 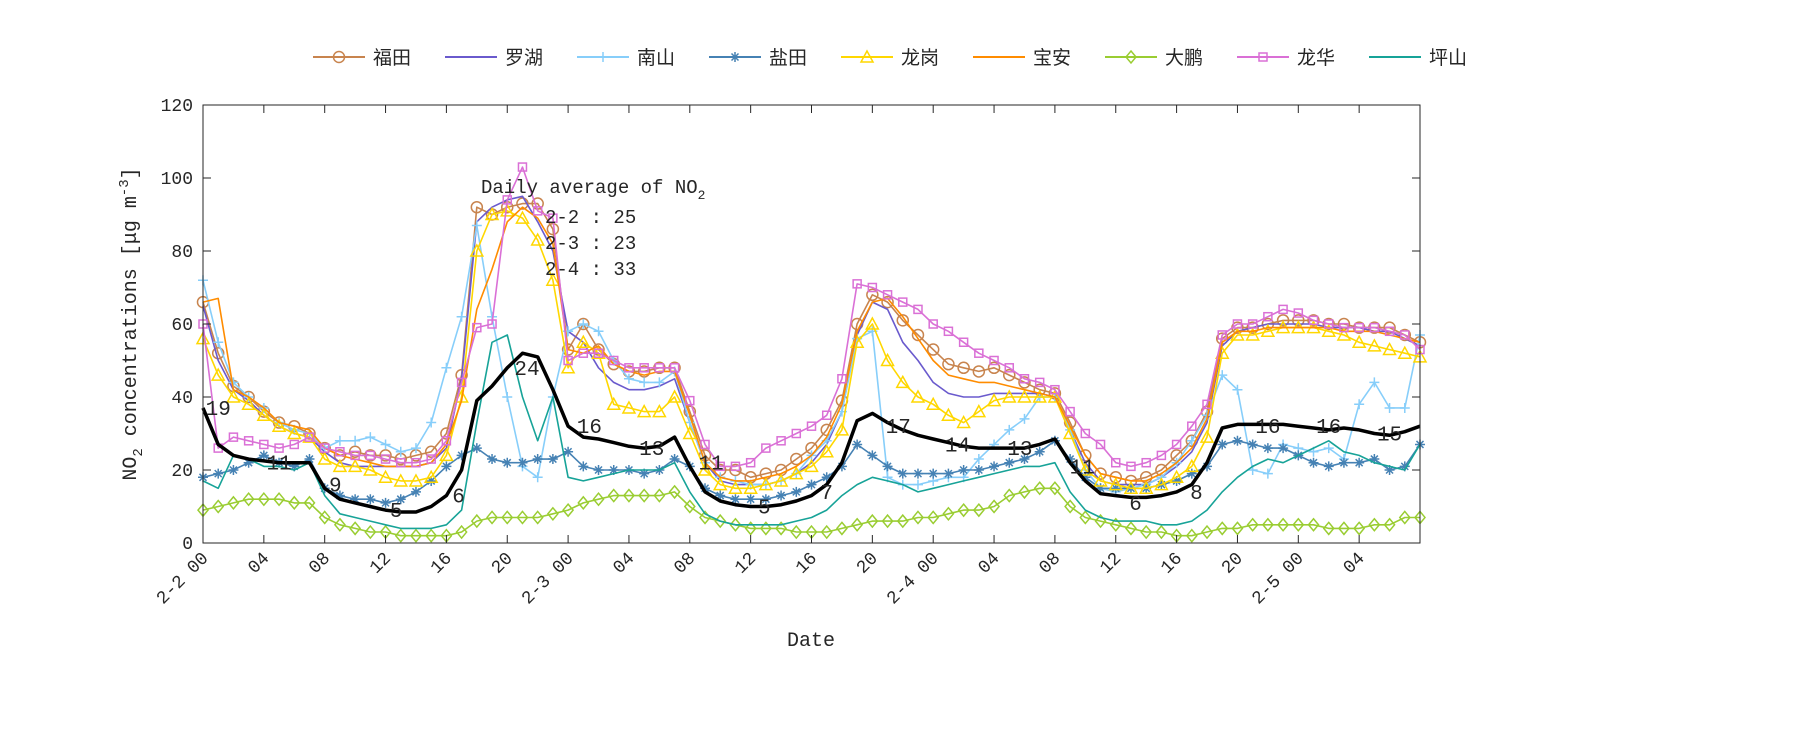 What do you see at coordinates (524, 58) in the screenshot?
I see `legend-label: 罗湖` at bounding box center [524, 58].